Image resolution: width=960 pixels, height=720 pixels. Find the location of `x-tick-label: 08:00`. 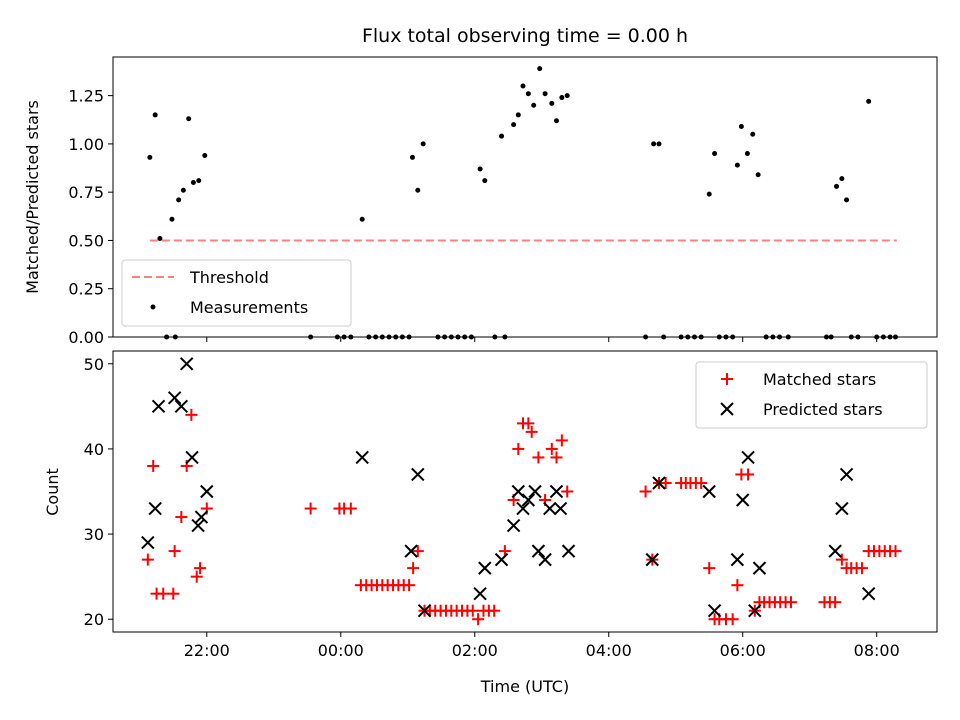

x-tick-label: 08:00 is located at coordinates (877, 650).